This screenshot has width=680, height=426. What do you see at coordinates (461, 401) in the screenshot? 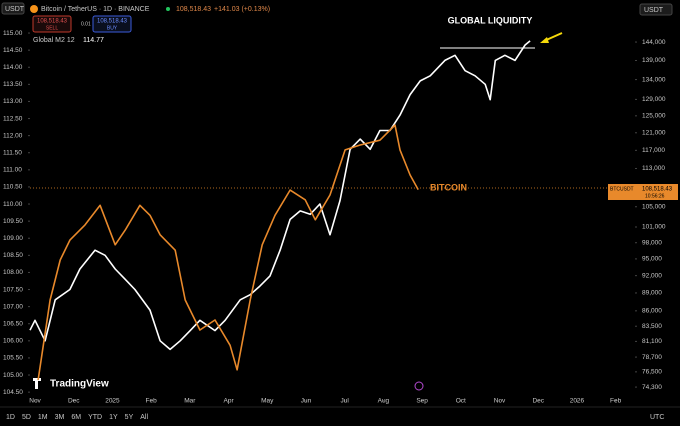
I see `x-tick-label: Oct` at bounding box center [461, 401].